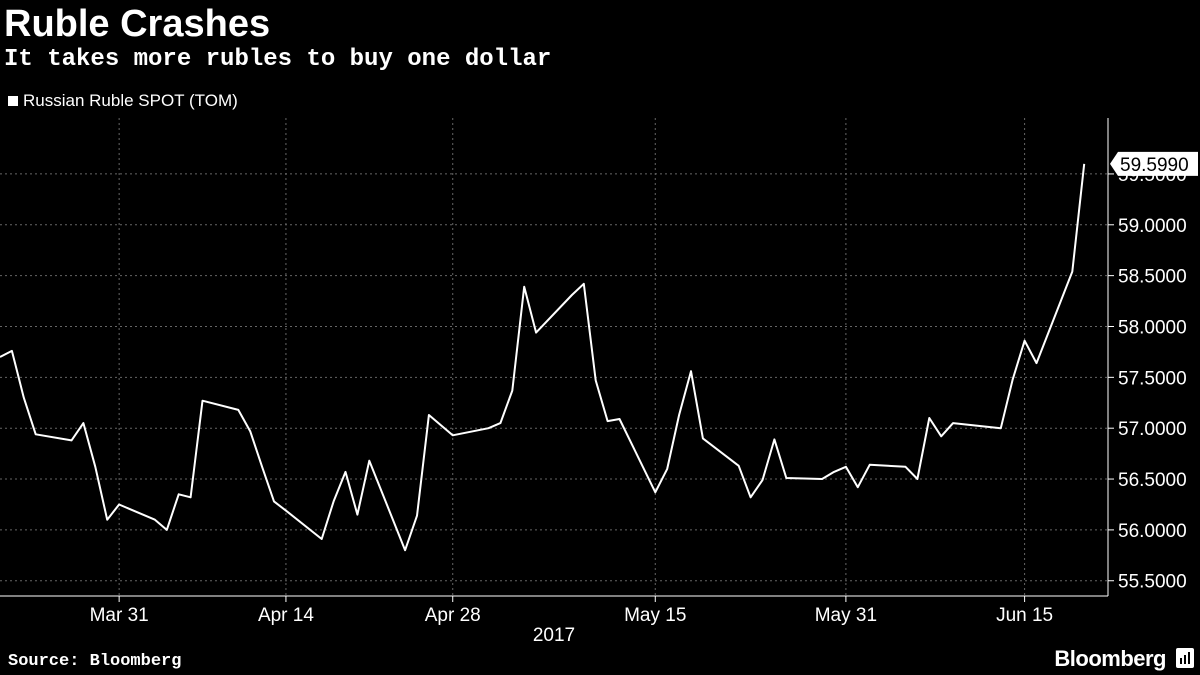 The image size is (1200, 675). I want to click on x-tick-label: Apr 28, so click(453, 615).